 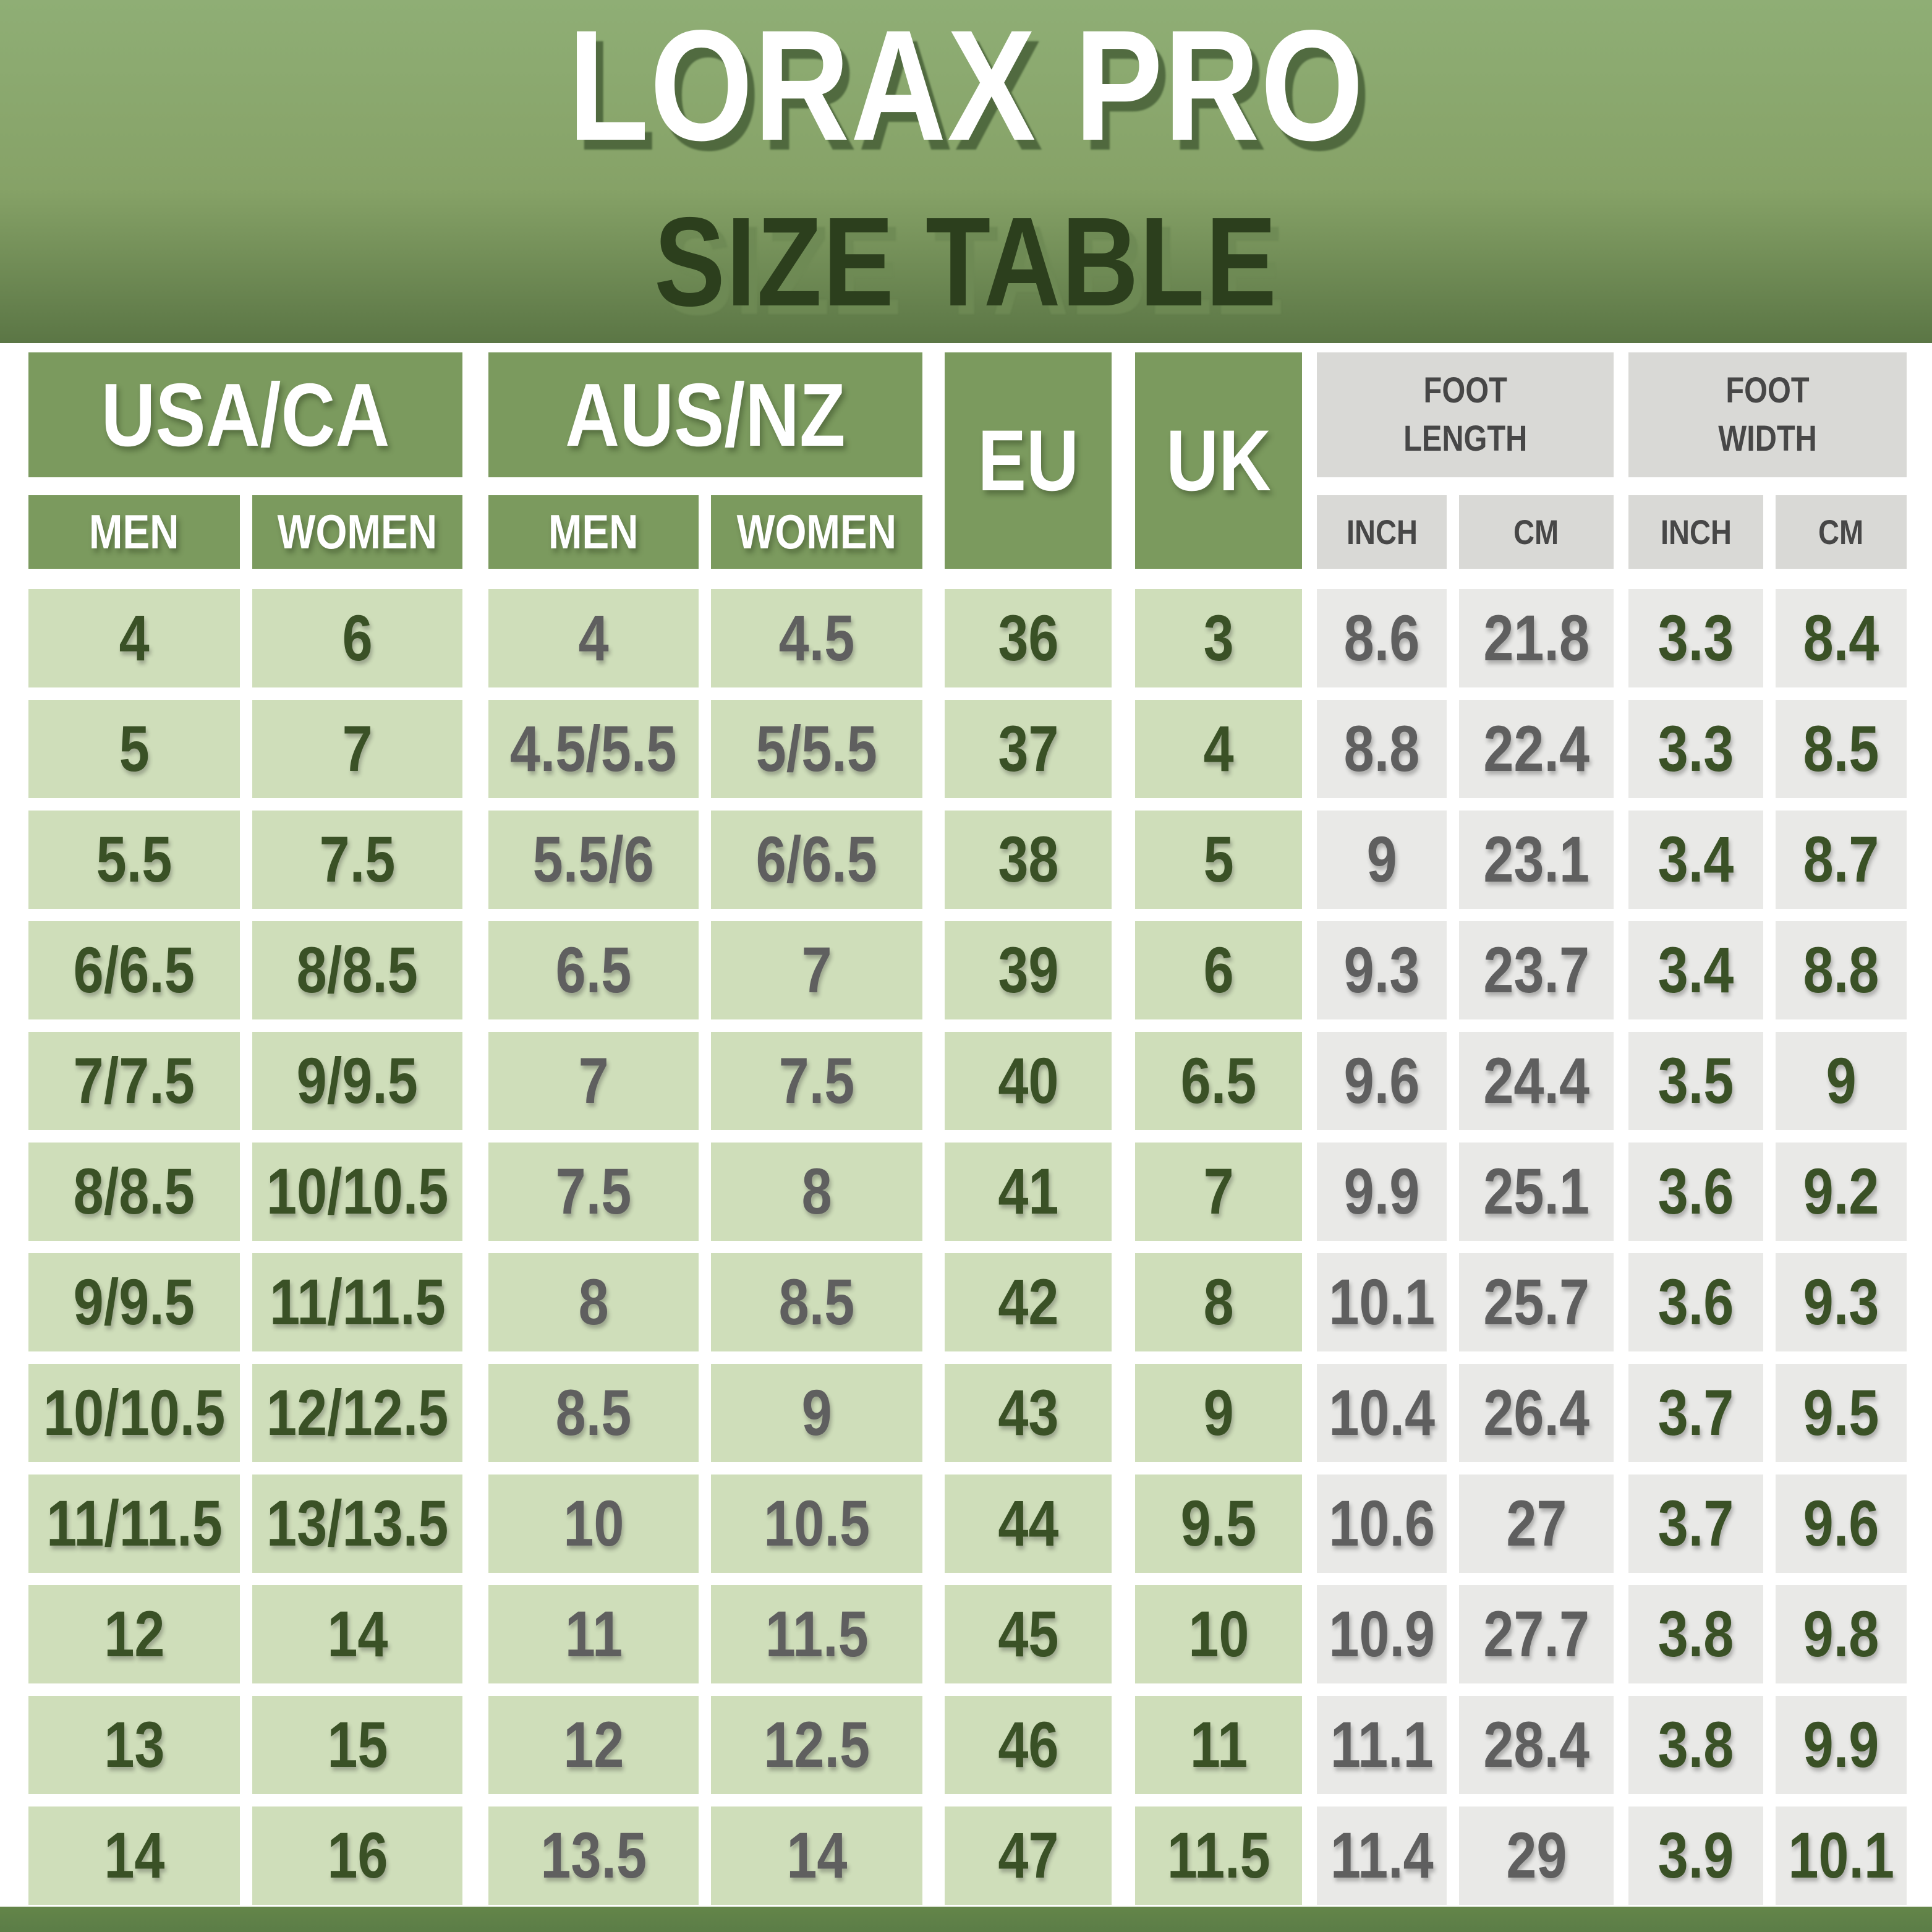 I want to click on cell-value: 7.5, so click(x=357, y=859).